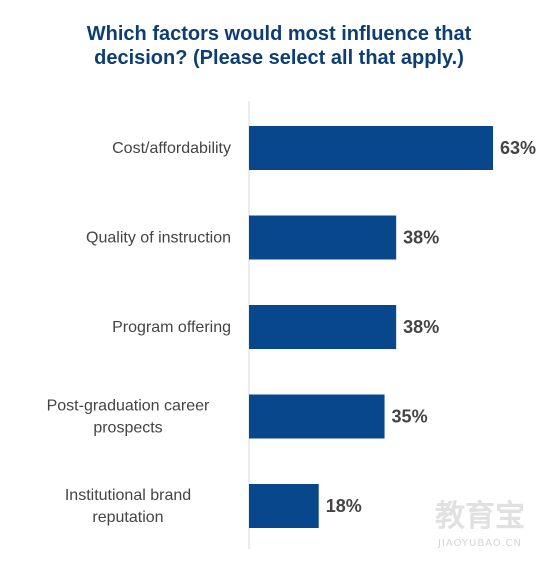  What do you see at coordinates (480, 516) in the screenshot?
I see `watermark-logo-text: 教育宝` at bounding box center [480, 516].